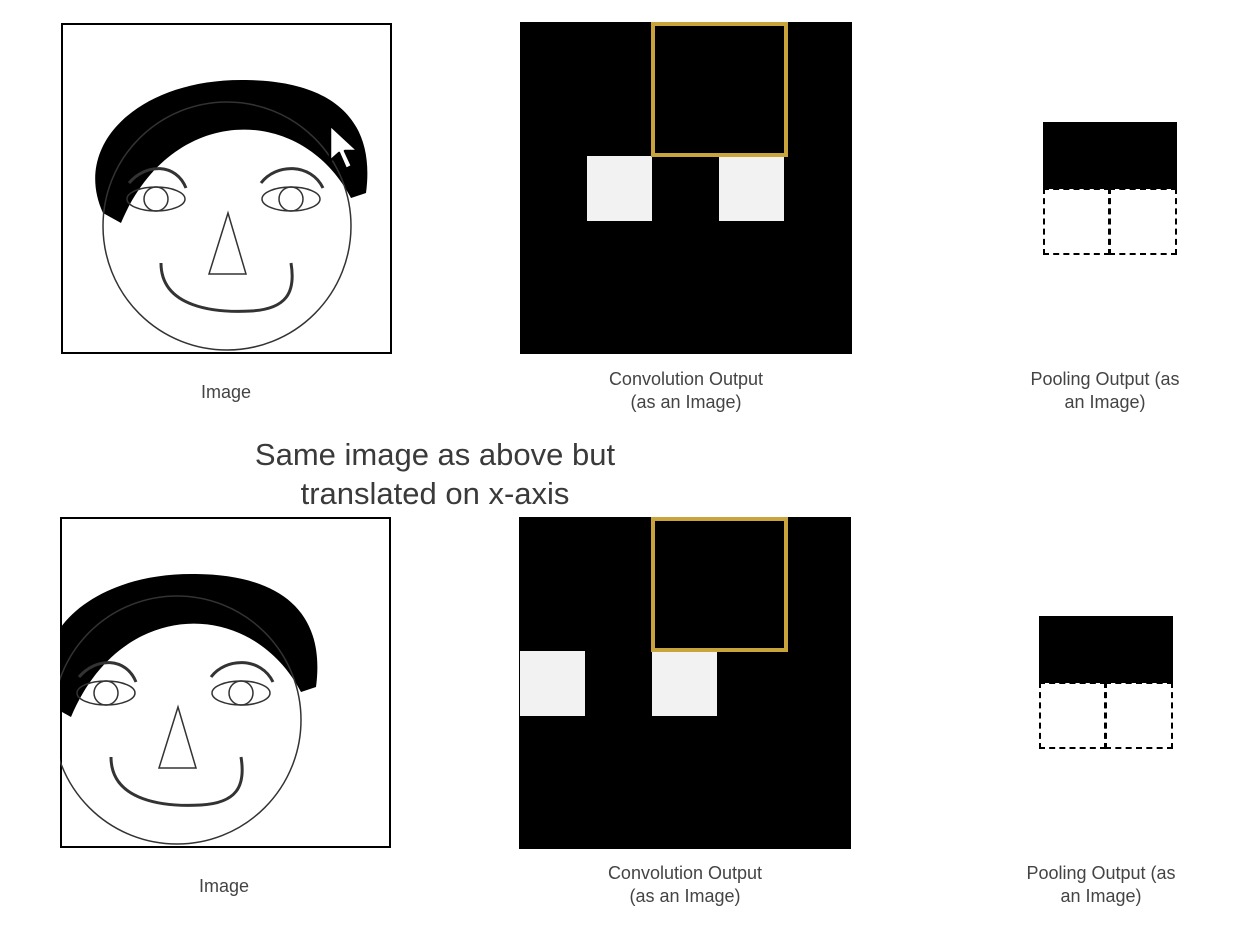  I want to click on pooling-output-bottom, so click(1106, 683).